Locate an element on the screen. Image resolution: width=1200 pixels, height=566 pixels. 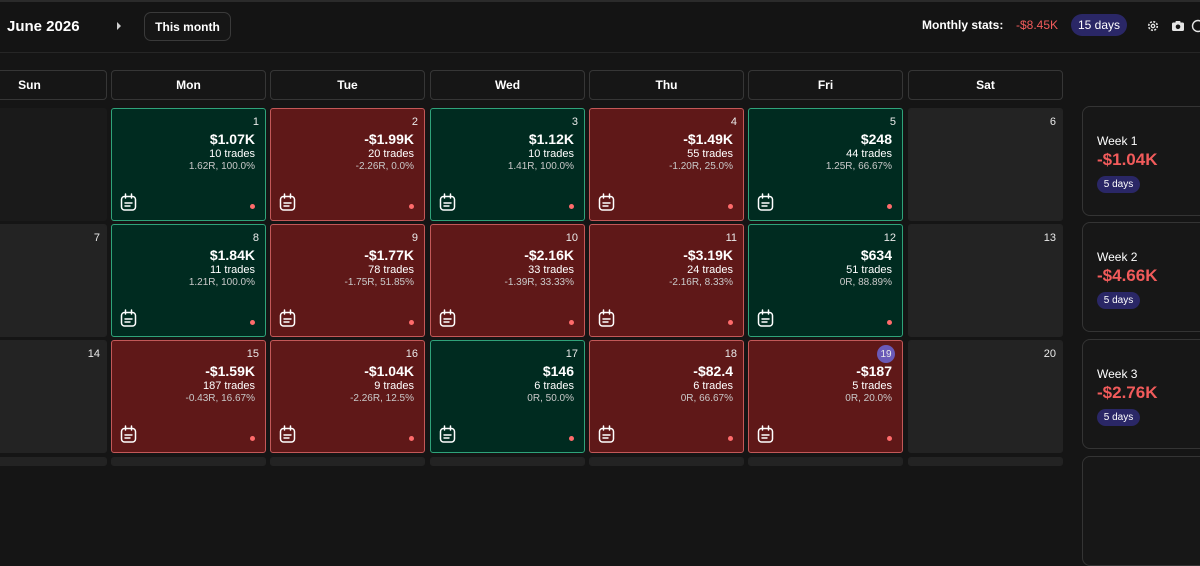
day-trade-count: 44 trades is located at coordinates (859, 154).